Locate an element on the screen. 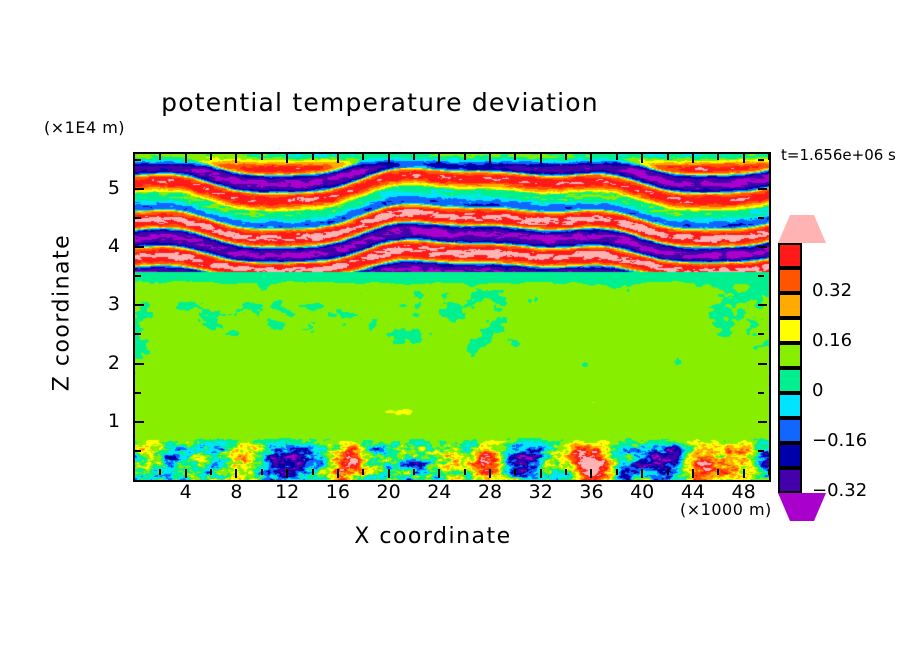  timestamp-annotation: t=1.656e+06 s is located at coordinates (838, 155).